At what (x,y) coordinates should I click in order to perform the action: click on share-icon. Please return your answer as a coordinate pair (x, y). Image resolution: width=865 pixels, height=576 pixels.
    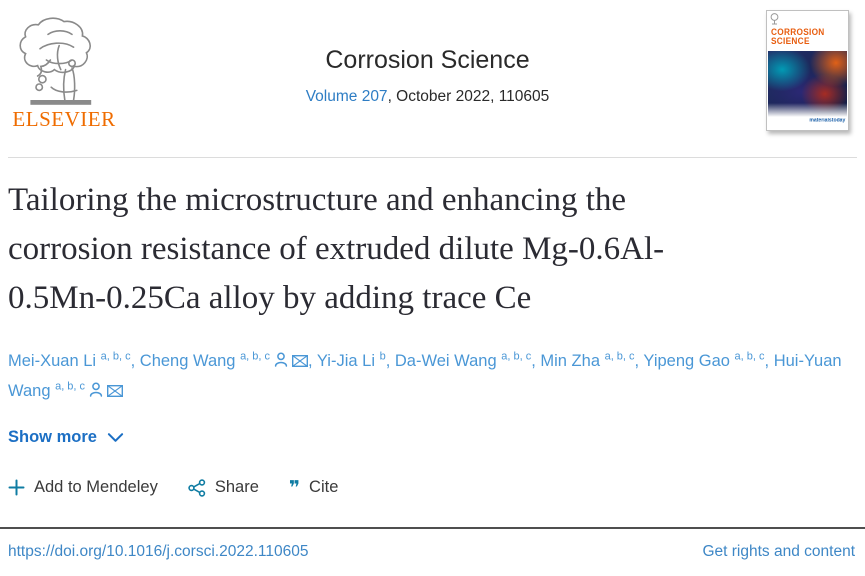
    Looking at the image, I should click on (197, 487).